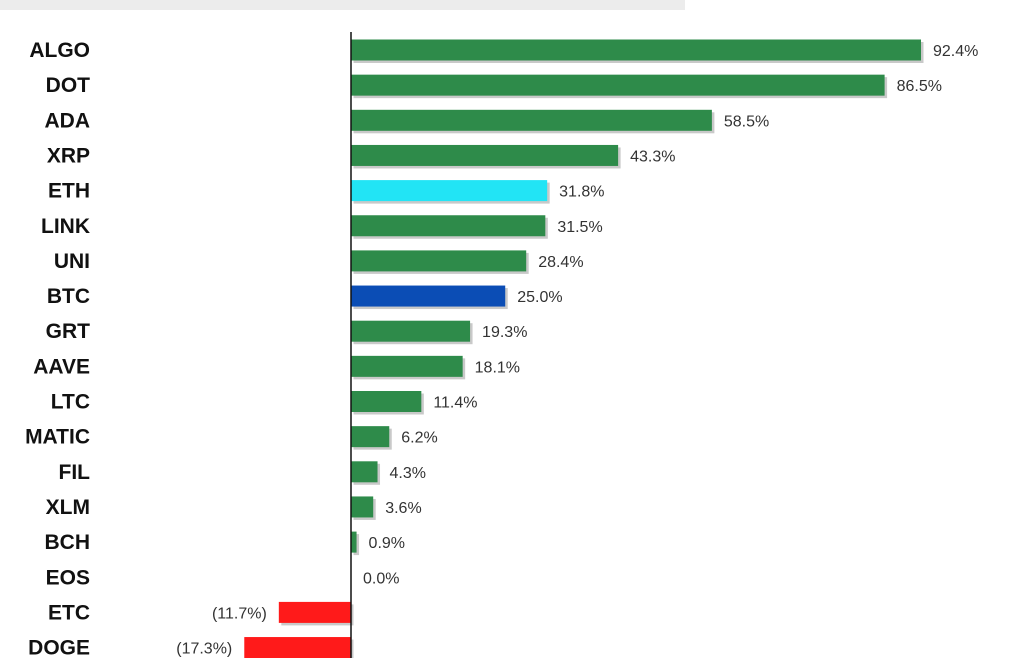  I want to click on category-label-btc: BTC, so click(68, 296).